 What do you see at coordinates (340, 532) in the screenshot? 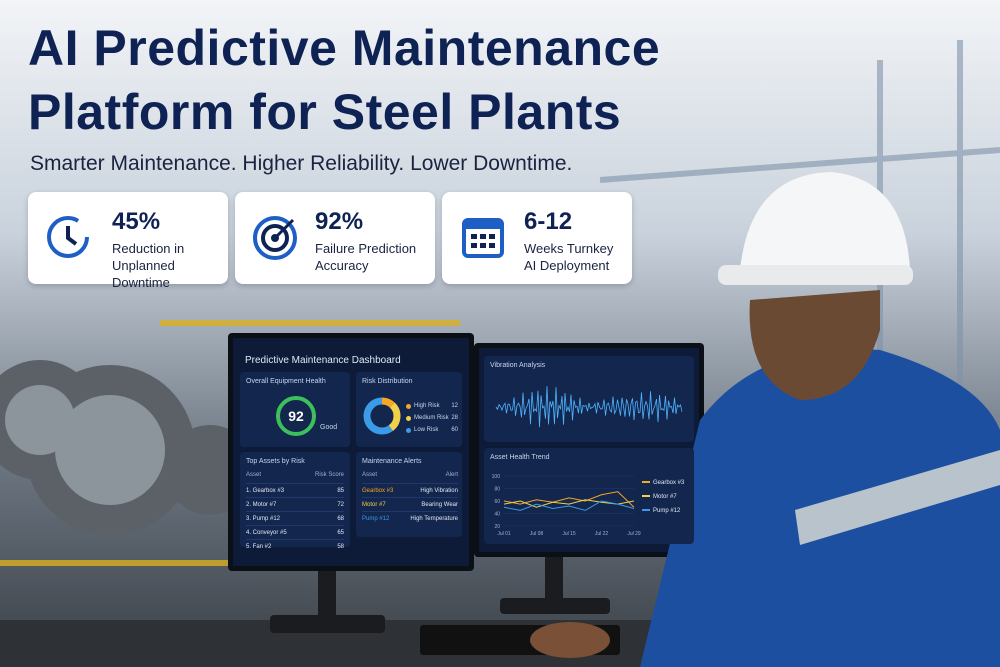
I see `table-cell: 65` at bounding box center [340, 532].